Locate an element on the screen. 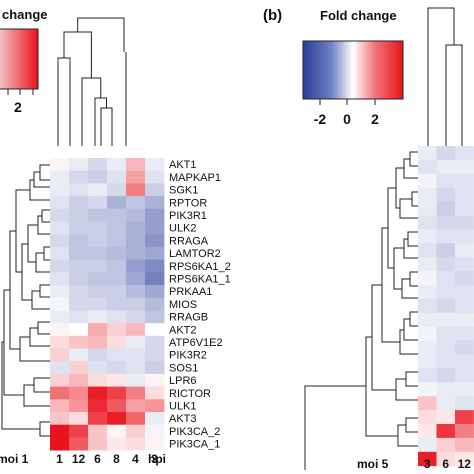  colorbar-b-gradient is located at coordinates (353, 70).